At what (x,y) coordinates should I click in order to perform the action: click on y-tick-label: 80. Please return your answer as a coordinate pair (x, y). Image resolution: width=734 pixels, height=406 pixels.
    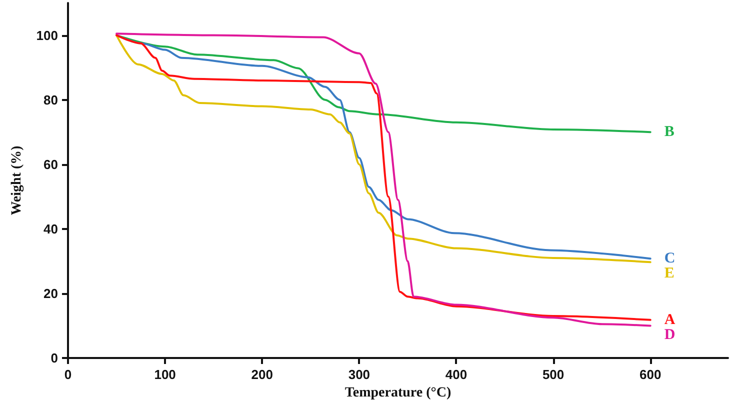
    Looking at the image, I should click on (51, 100).